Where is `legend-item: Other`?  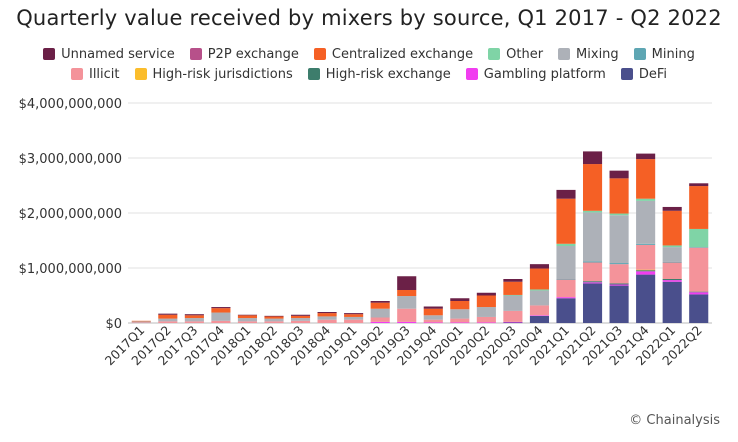 legend-item: Other is located at coordinates (515, 54).